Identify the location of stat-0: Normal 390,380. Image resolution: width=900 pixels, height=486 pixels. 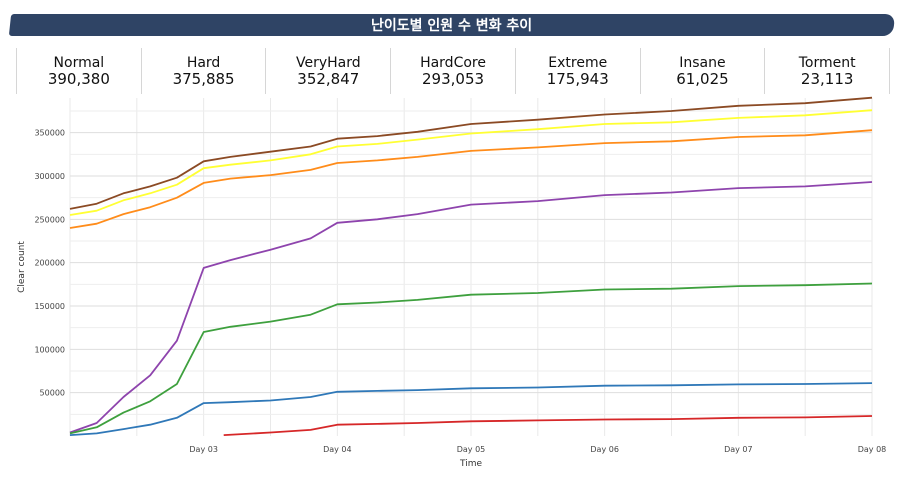
(78, 71).